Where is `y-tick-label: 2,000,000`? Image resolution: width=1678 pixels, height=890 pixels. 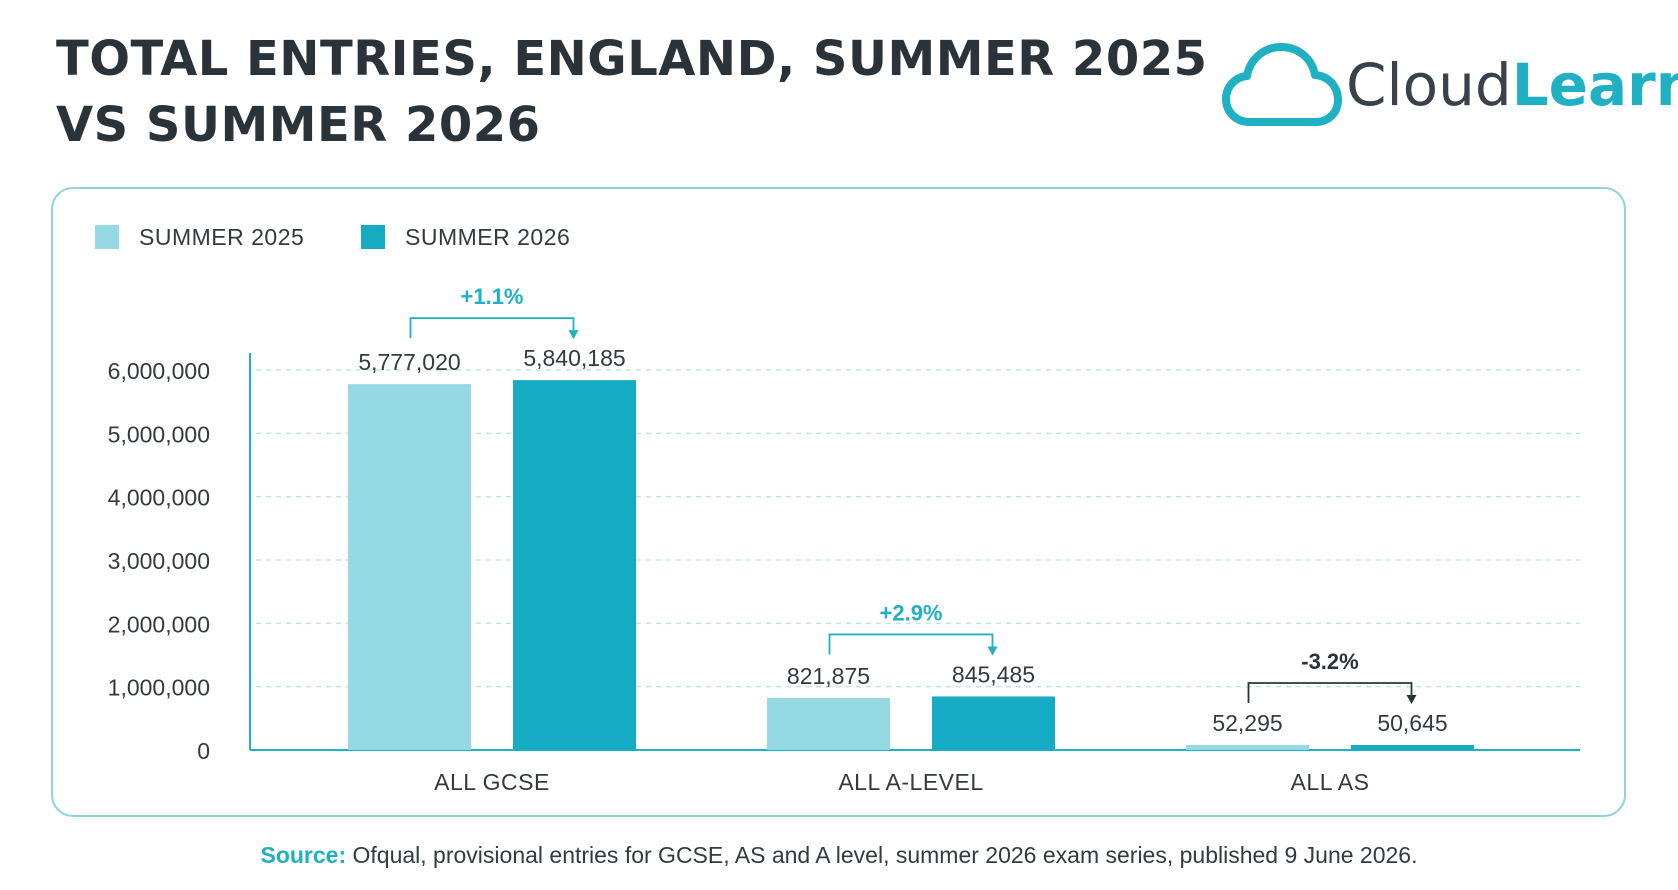
y-tick-label: 2,000,000 is located at coordinates (159, 624).